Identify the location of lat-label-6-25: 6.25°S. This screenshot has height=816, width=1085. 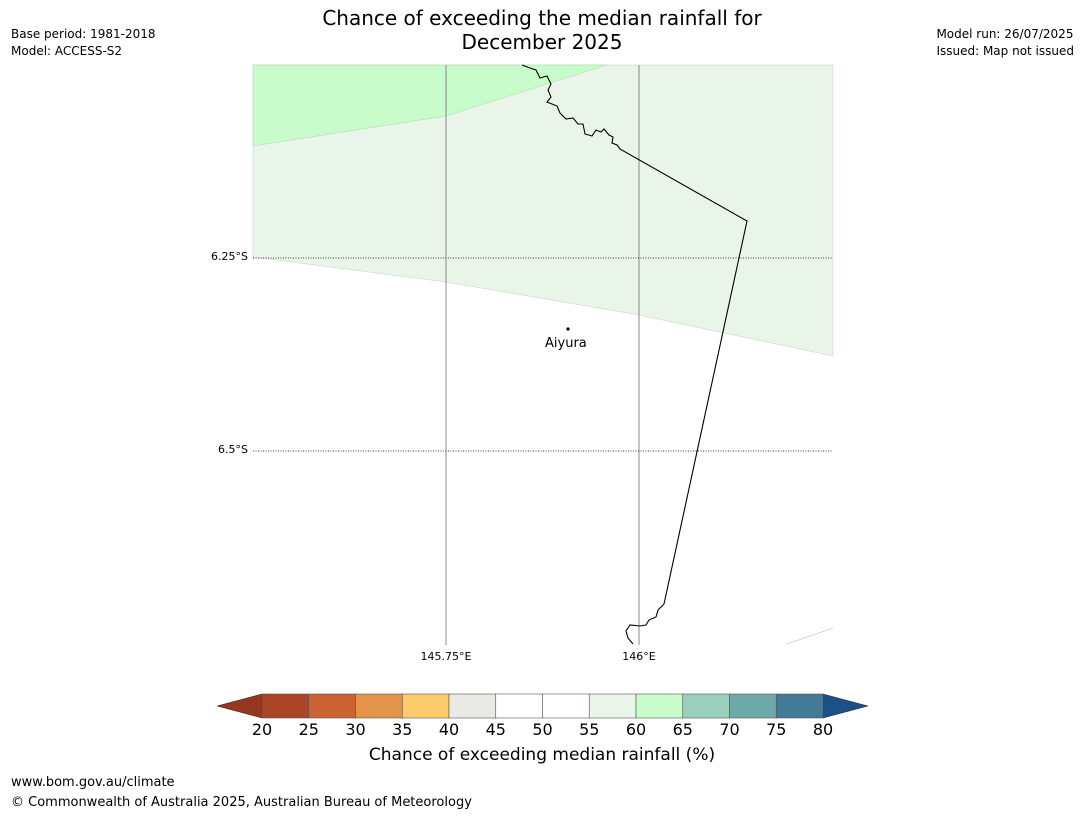
(229, 256).